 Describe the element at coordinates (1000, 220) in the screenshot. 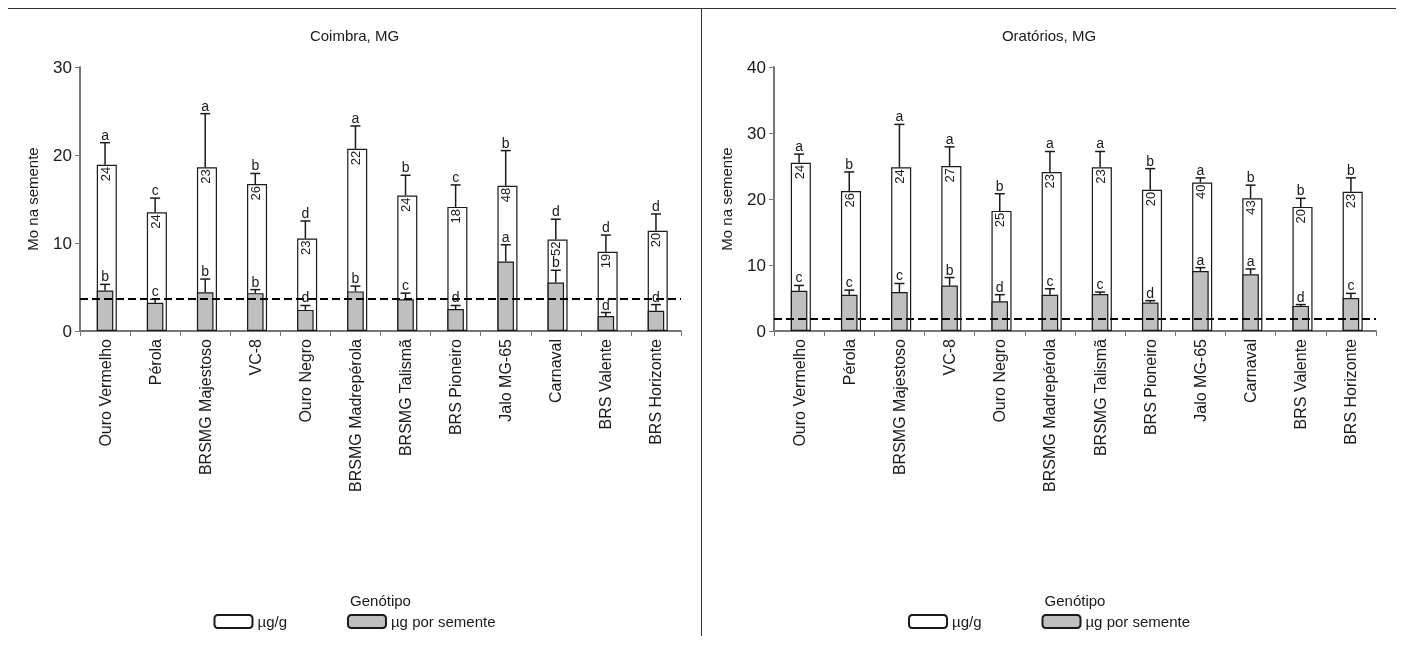

I see `annotation: 25` at that location.